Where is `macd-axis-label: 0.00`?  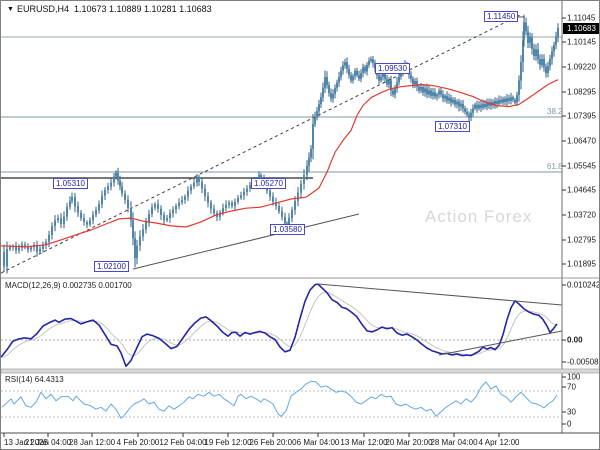
macd-axis-label: 0.00 is located at coordinates (575, 340).